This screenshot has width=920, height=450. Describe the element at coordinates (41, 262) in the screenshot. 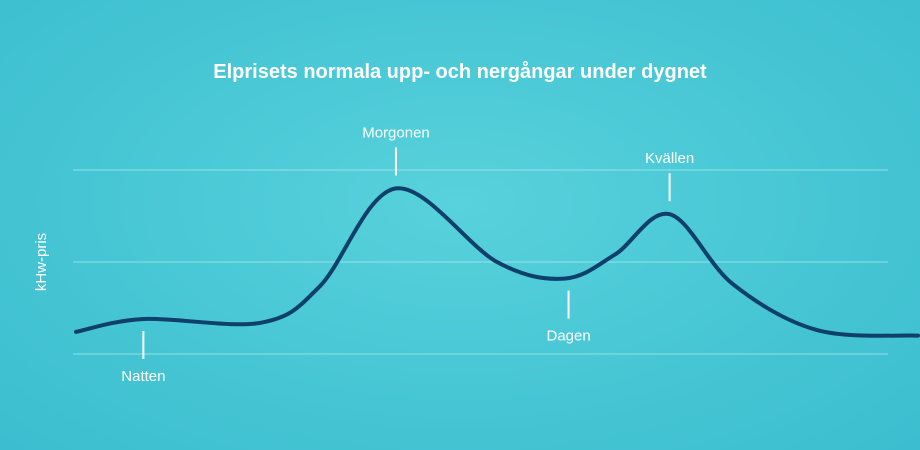

I see `y-axis-label: kHw-pris` at that location.